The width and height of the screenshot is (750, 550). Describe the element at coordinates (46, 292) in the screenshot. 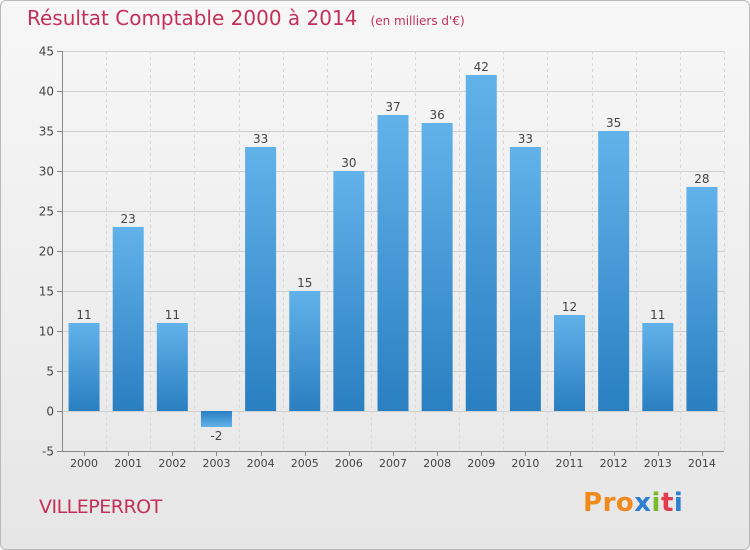

I see `y-tick-label: 15` at that location.